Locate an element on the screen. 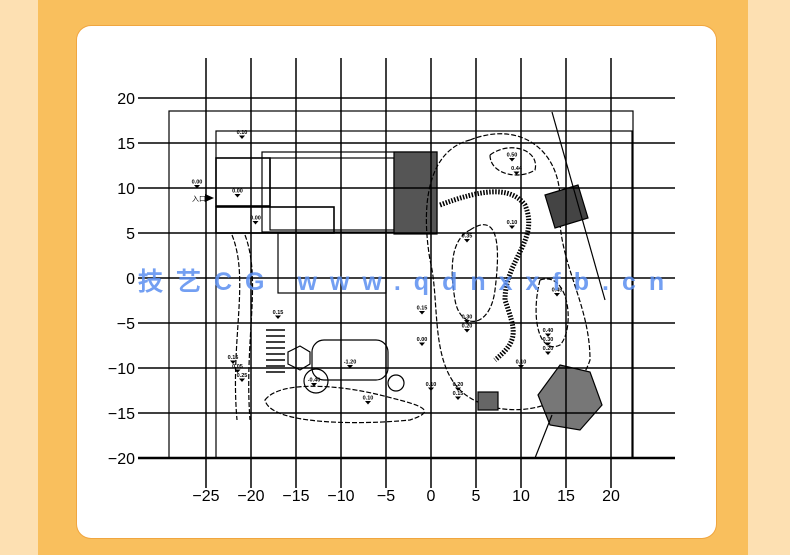 The image size is (790, 555). hexagon-pavilion is located at coordinates (570, 397).